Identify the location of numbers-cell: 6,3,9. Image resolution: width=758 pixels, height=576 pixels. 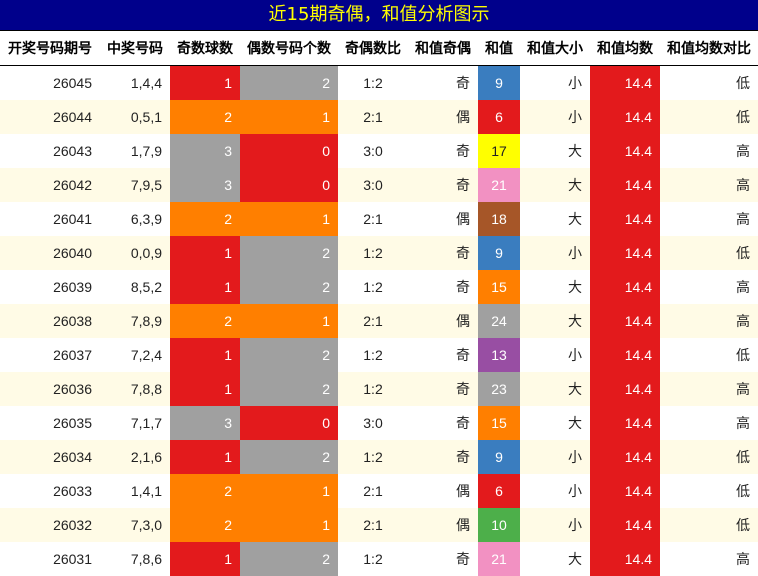
(135, 219).